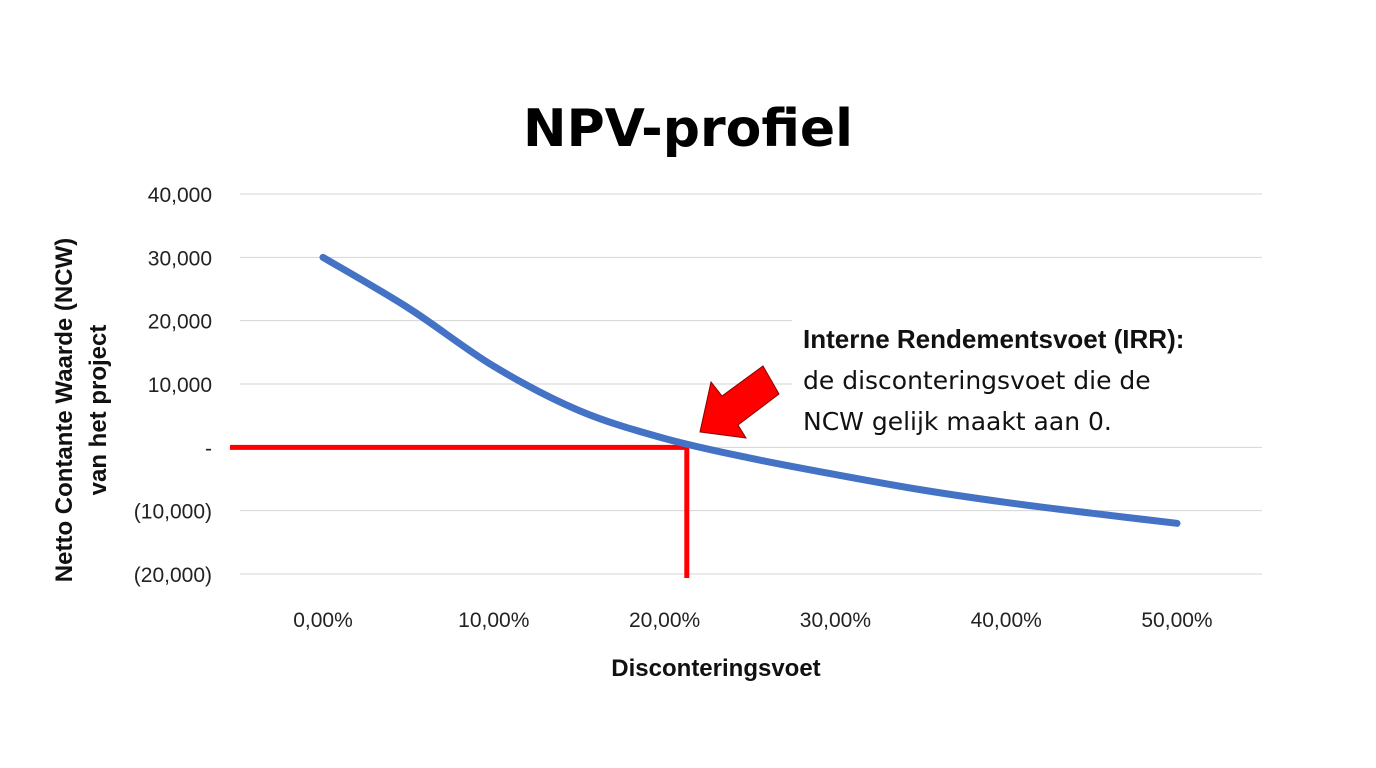 The height and width of the screenshot is (768, 1376). What do you see at coordinates (180, 195) in the screenshot?
I see `y-tick-label: 40,000` at bounding box center [180, 195].